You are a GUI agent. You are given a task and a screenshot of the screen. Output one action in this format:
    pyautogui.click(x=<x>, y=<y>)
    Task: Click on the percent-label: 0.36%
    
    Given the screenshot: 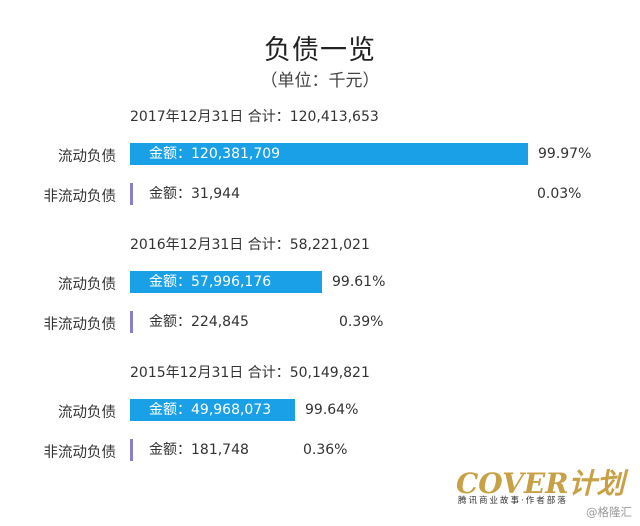 What is the action you would take?
    pyautogui.click(x=325, y=450)
    